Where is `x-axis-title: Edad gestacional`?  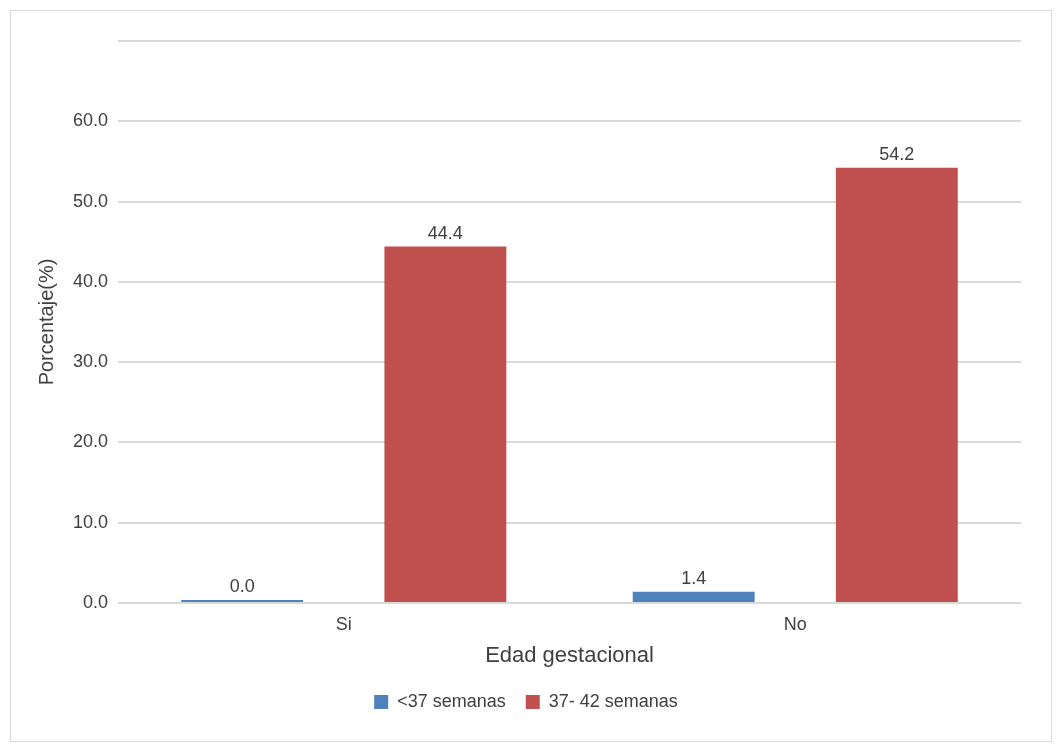
x-axis-title: Edad gestacional is located at coordinates (569, 654).